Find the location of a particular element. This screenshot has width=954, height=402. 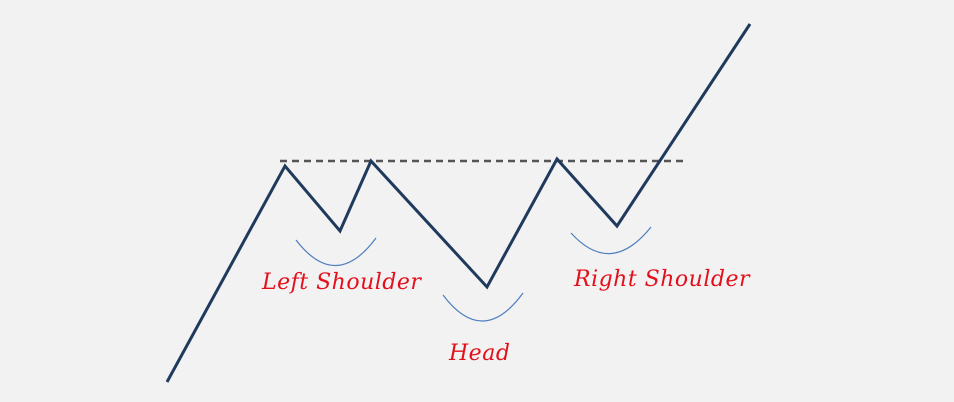

head-arc is located at coordinates (483, 307).